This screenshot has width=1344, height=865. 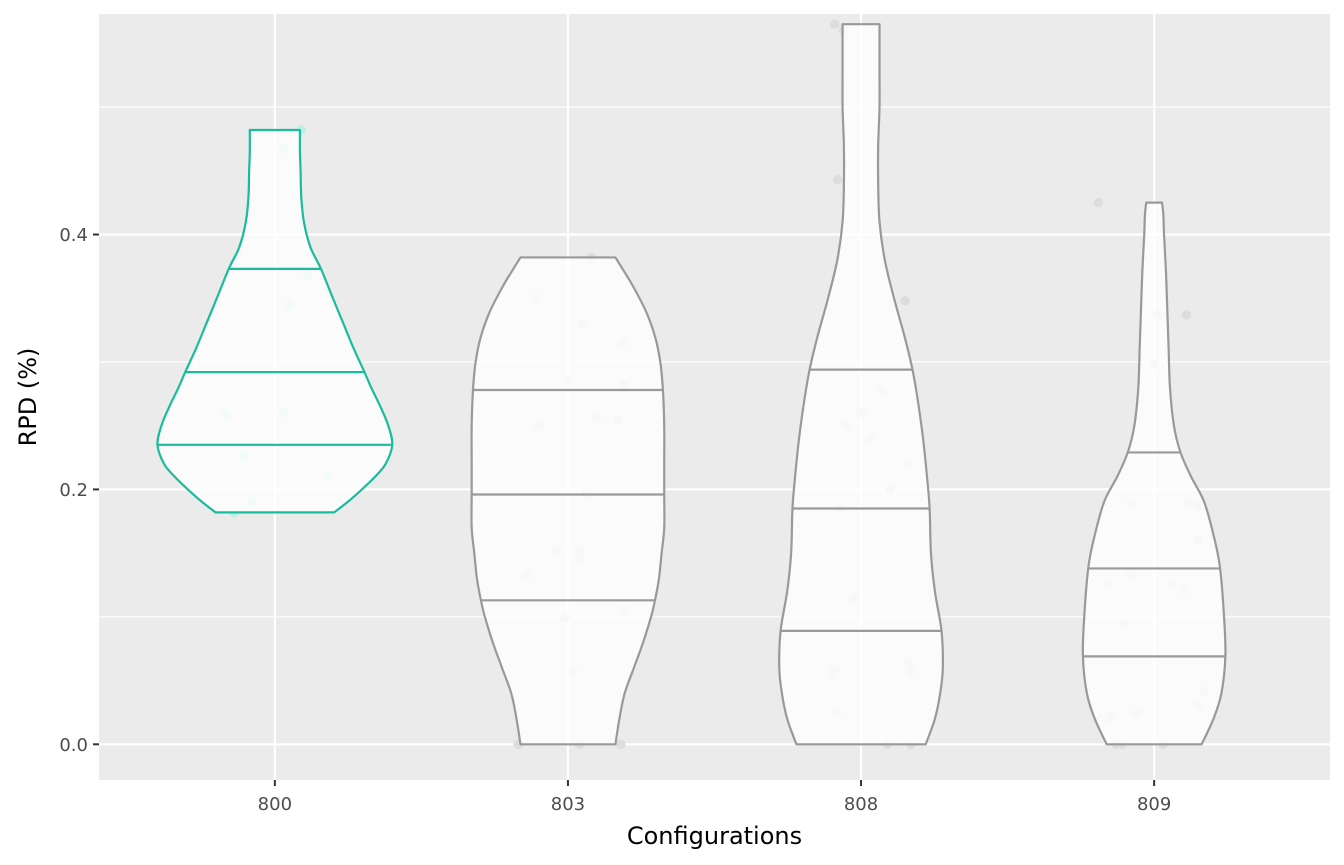 What do you see at coordinates (73, 235) in the screenshot?
I see `y-tick-label: 0.4` at bounding box center [73, 235].